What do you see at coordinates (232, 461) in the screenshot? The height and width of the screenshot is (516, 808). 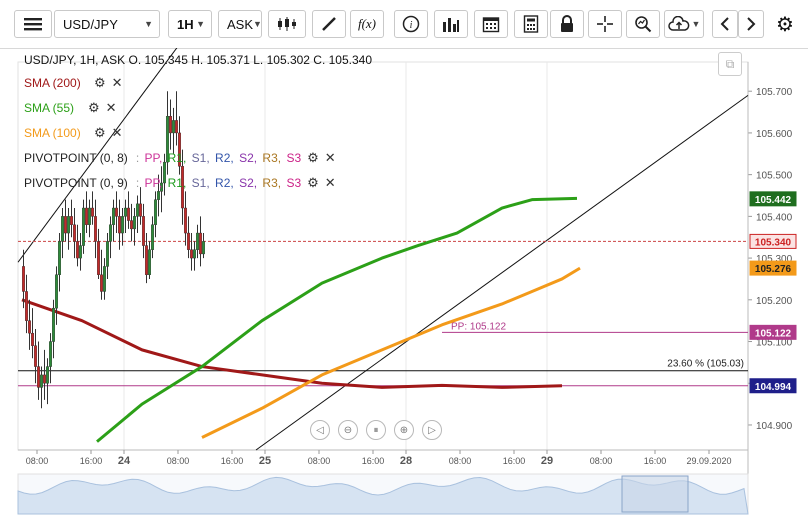 I see `x-tick-label: 16:00` at bounding box center [232, 461].